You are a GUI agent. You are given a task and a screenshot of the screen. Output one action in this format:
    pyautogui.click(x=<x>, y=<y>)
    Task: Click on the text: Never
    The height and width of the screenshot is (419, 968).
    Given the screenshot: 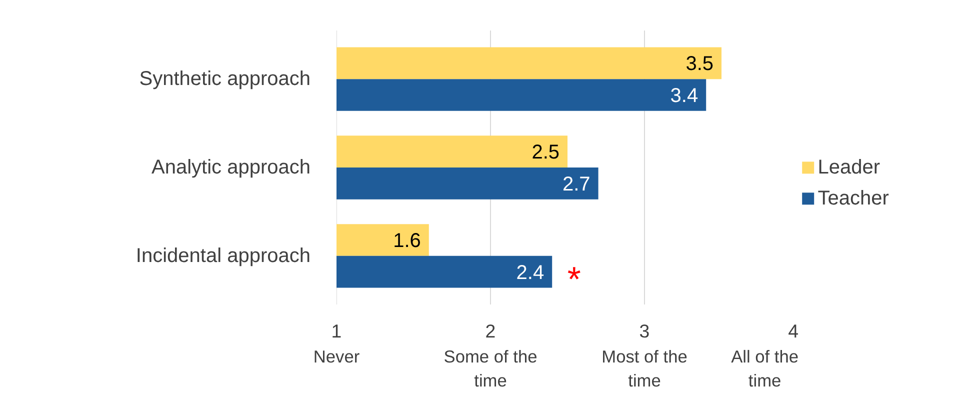 What is the action you would take?
    pyautogui.click(x=336, y=356)
    